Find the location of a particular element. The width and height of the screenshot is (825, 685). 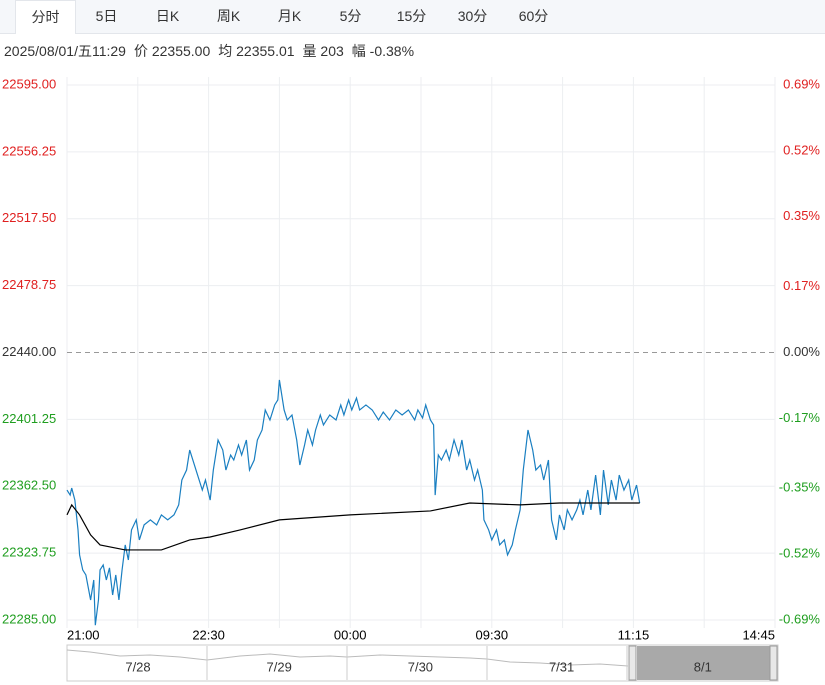

y-tick-label: 22362.50 is located at coordinates (29, 485).